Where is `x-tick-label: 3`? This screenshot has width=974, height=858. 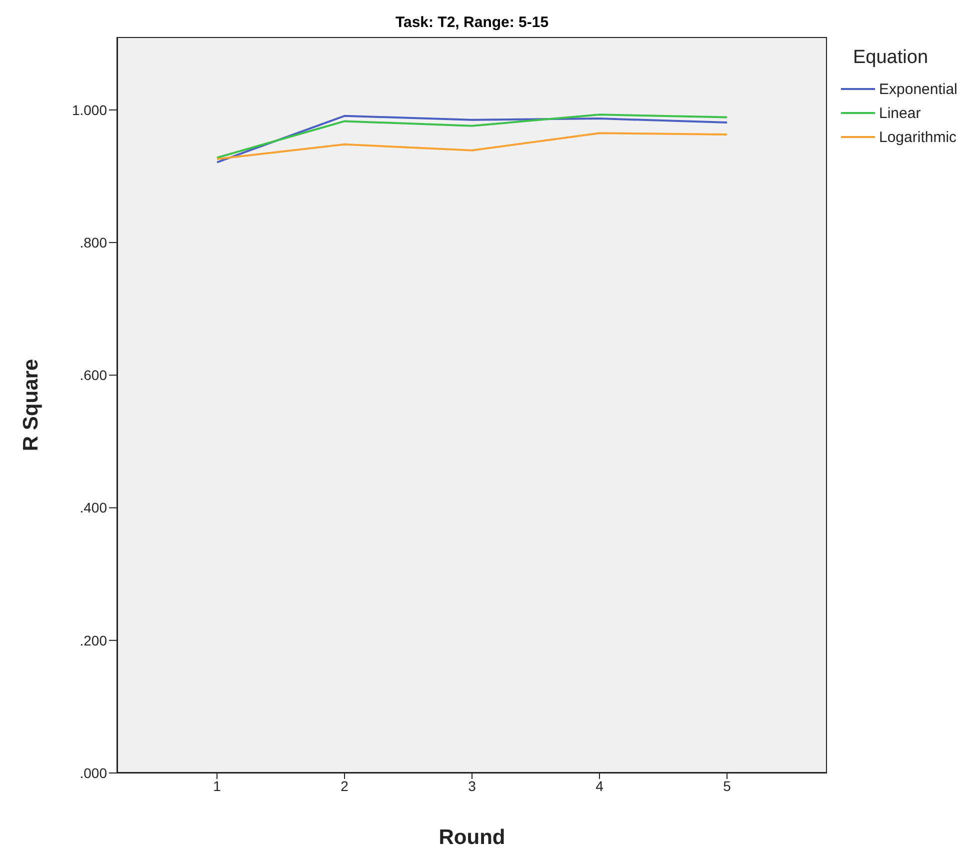
x-tick-label: 3 is located at coordinates (472, 786).